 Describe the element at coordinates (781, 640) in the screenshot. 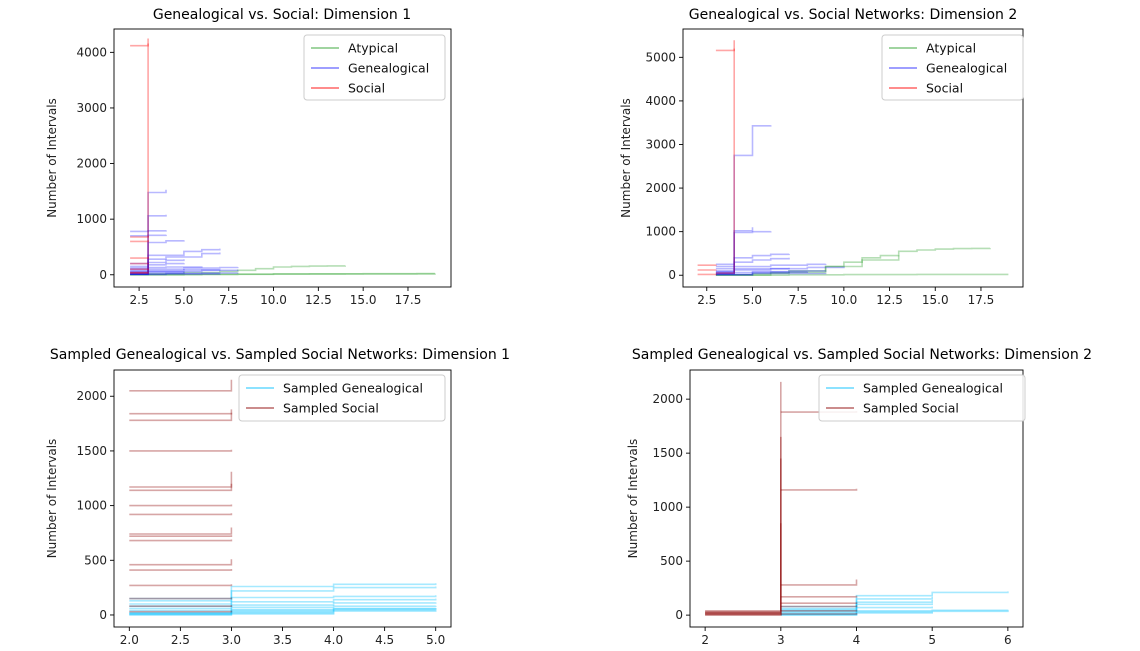

I see `x-tick-label: 3` at that location.